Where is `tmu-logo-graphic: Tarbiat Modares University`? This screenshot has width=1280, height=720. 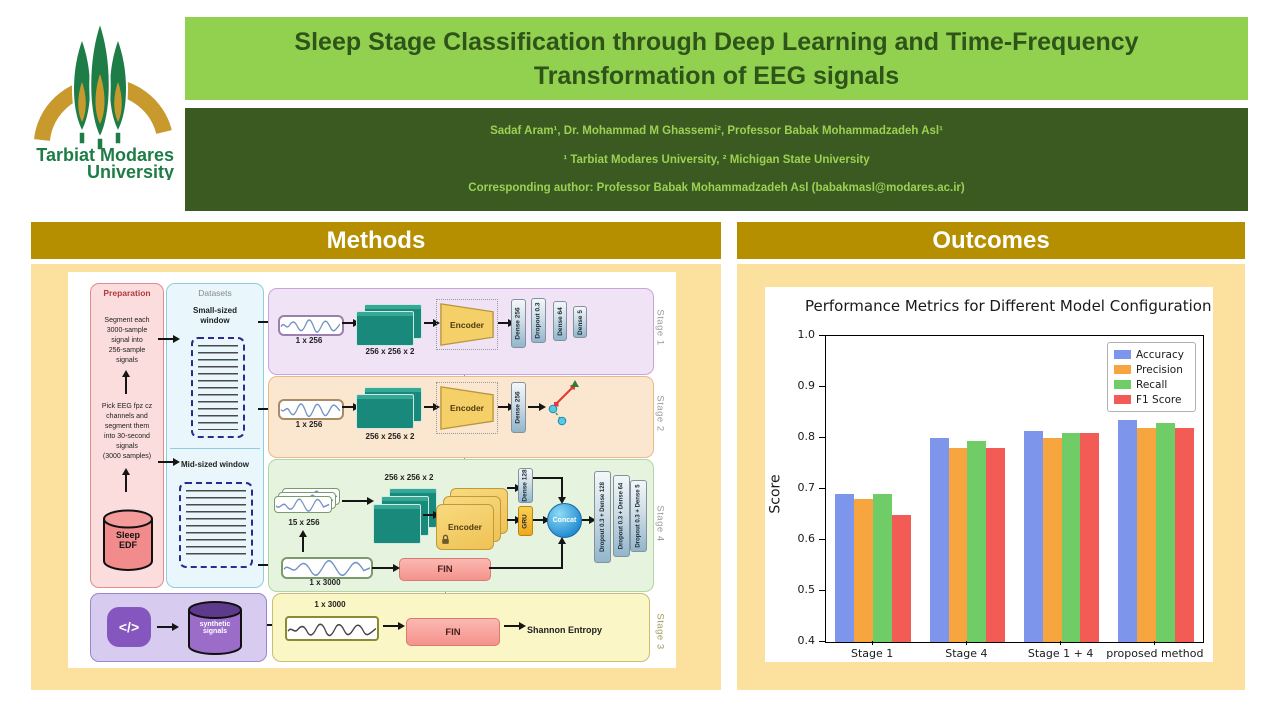 tmu-logo-graphic: Tarbiat Modares University is located at coordinates (104, 100).